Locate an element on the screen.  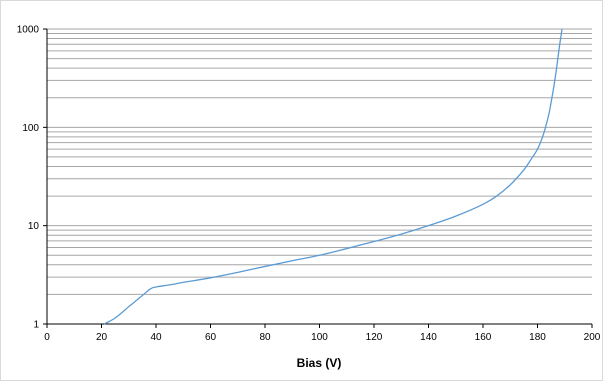
x-tick-label: 40 is located at coordinates (156, 337).